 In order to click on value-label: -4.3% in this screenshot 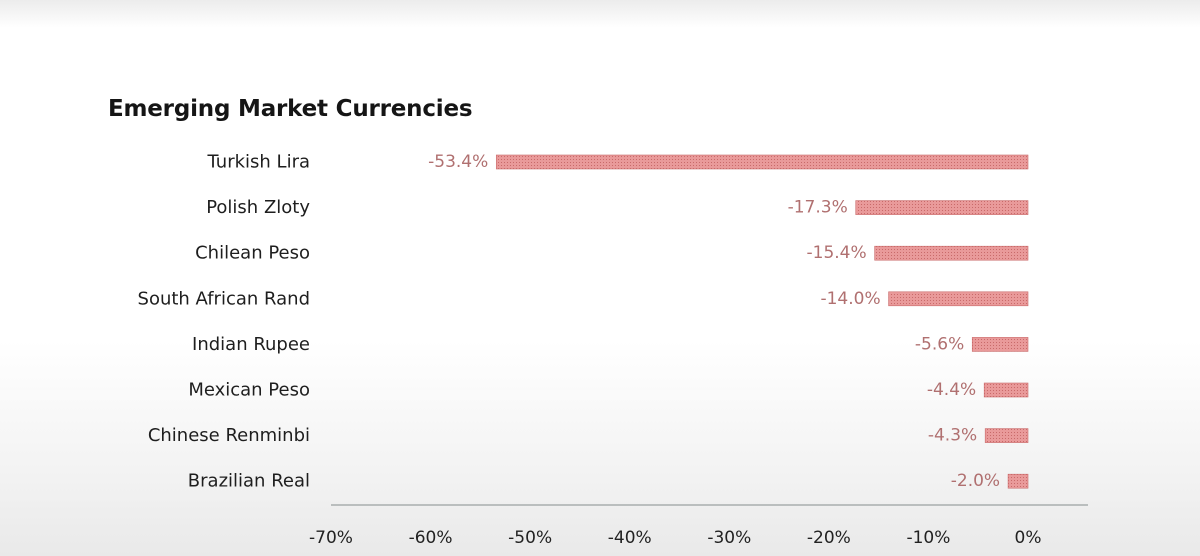, I will do `click(952, 436)`.